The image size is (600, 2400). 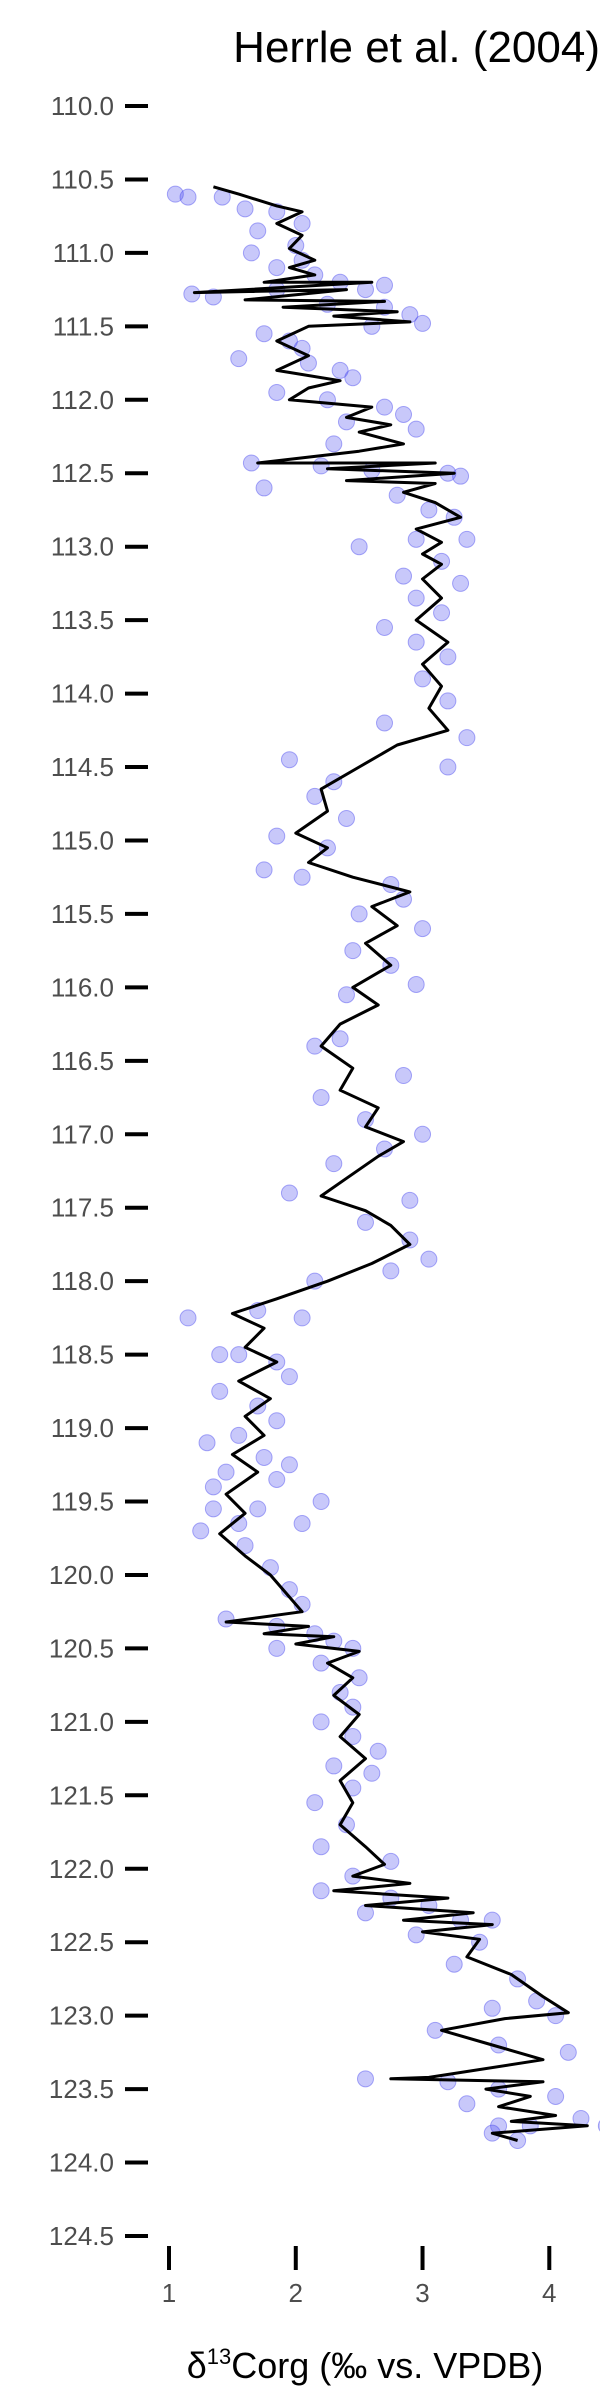 What do you see at coordinates (82, 1281) in the screenshot?
I see `y-tick-label: 118.0` at bounding box center [82, 1281].